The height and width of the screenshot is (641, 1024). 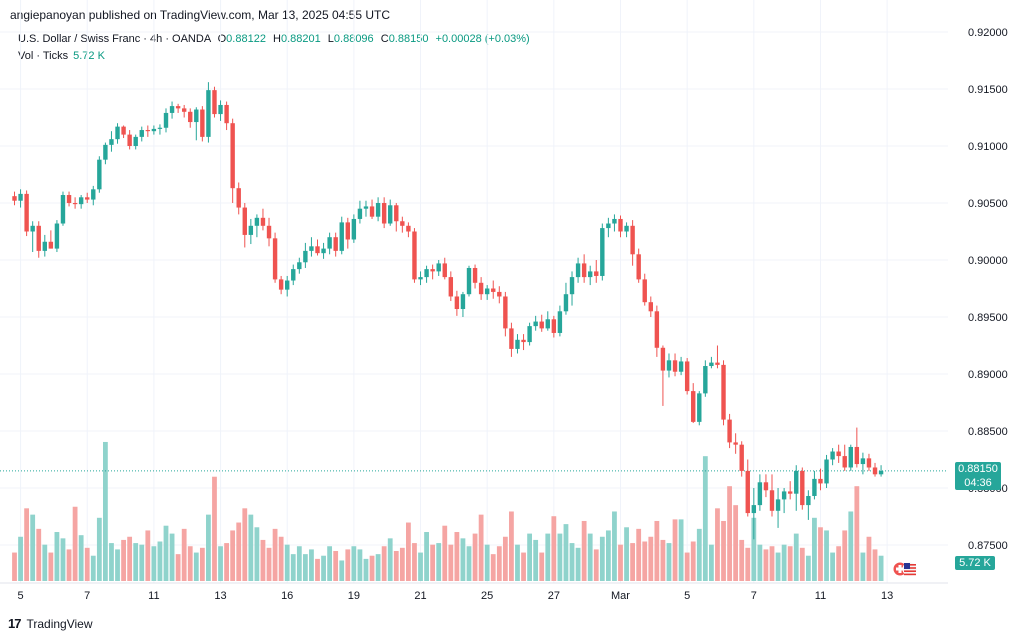 I want to click on symbol-name: U.S. Dollar / Swiss Franc · 4h · OANDA, so click(x=114, y=39).